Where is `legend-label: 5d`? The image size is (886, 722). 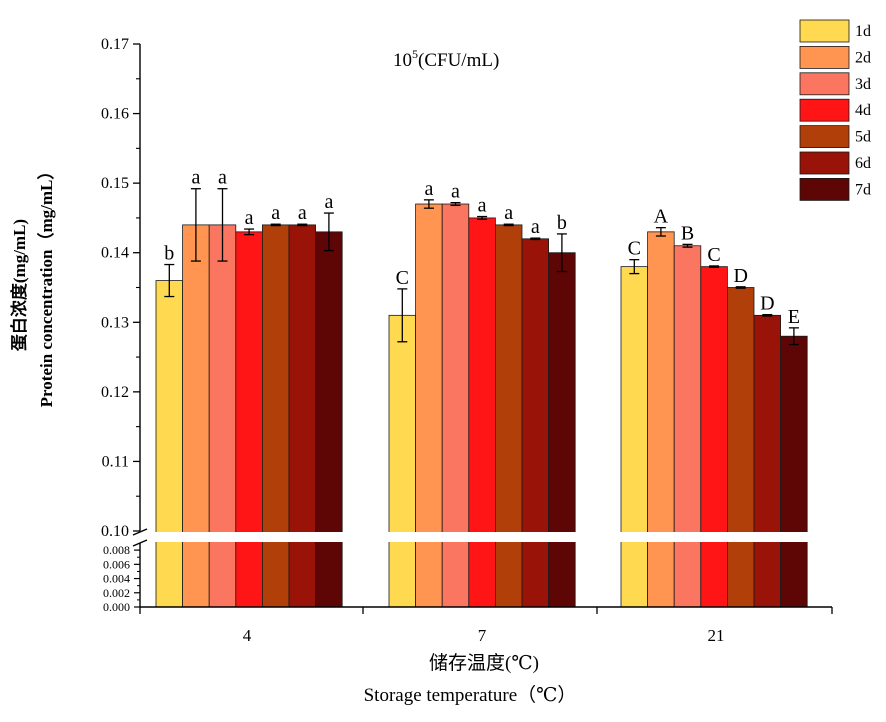
legend-label: 5d is located at coordinates (863, 137).